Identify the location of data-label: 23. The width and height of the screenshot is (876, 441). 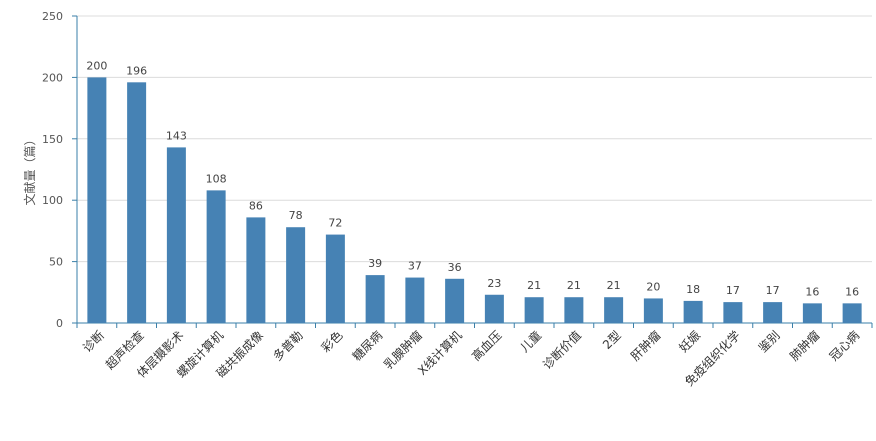
(494, 283).